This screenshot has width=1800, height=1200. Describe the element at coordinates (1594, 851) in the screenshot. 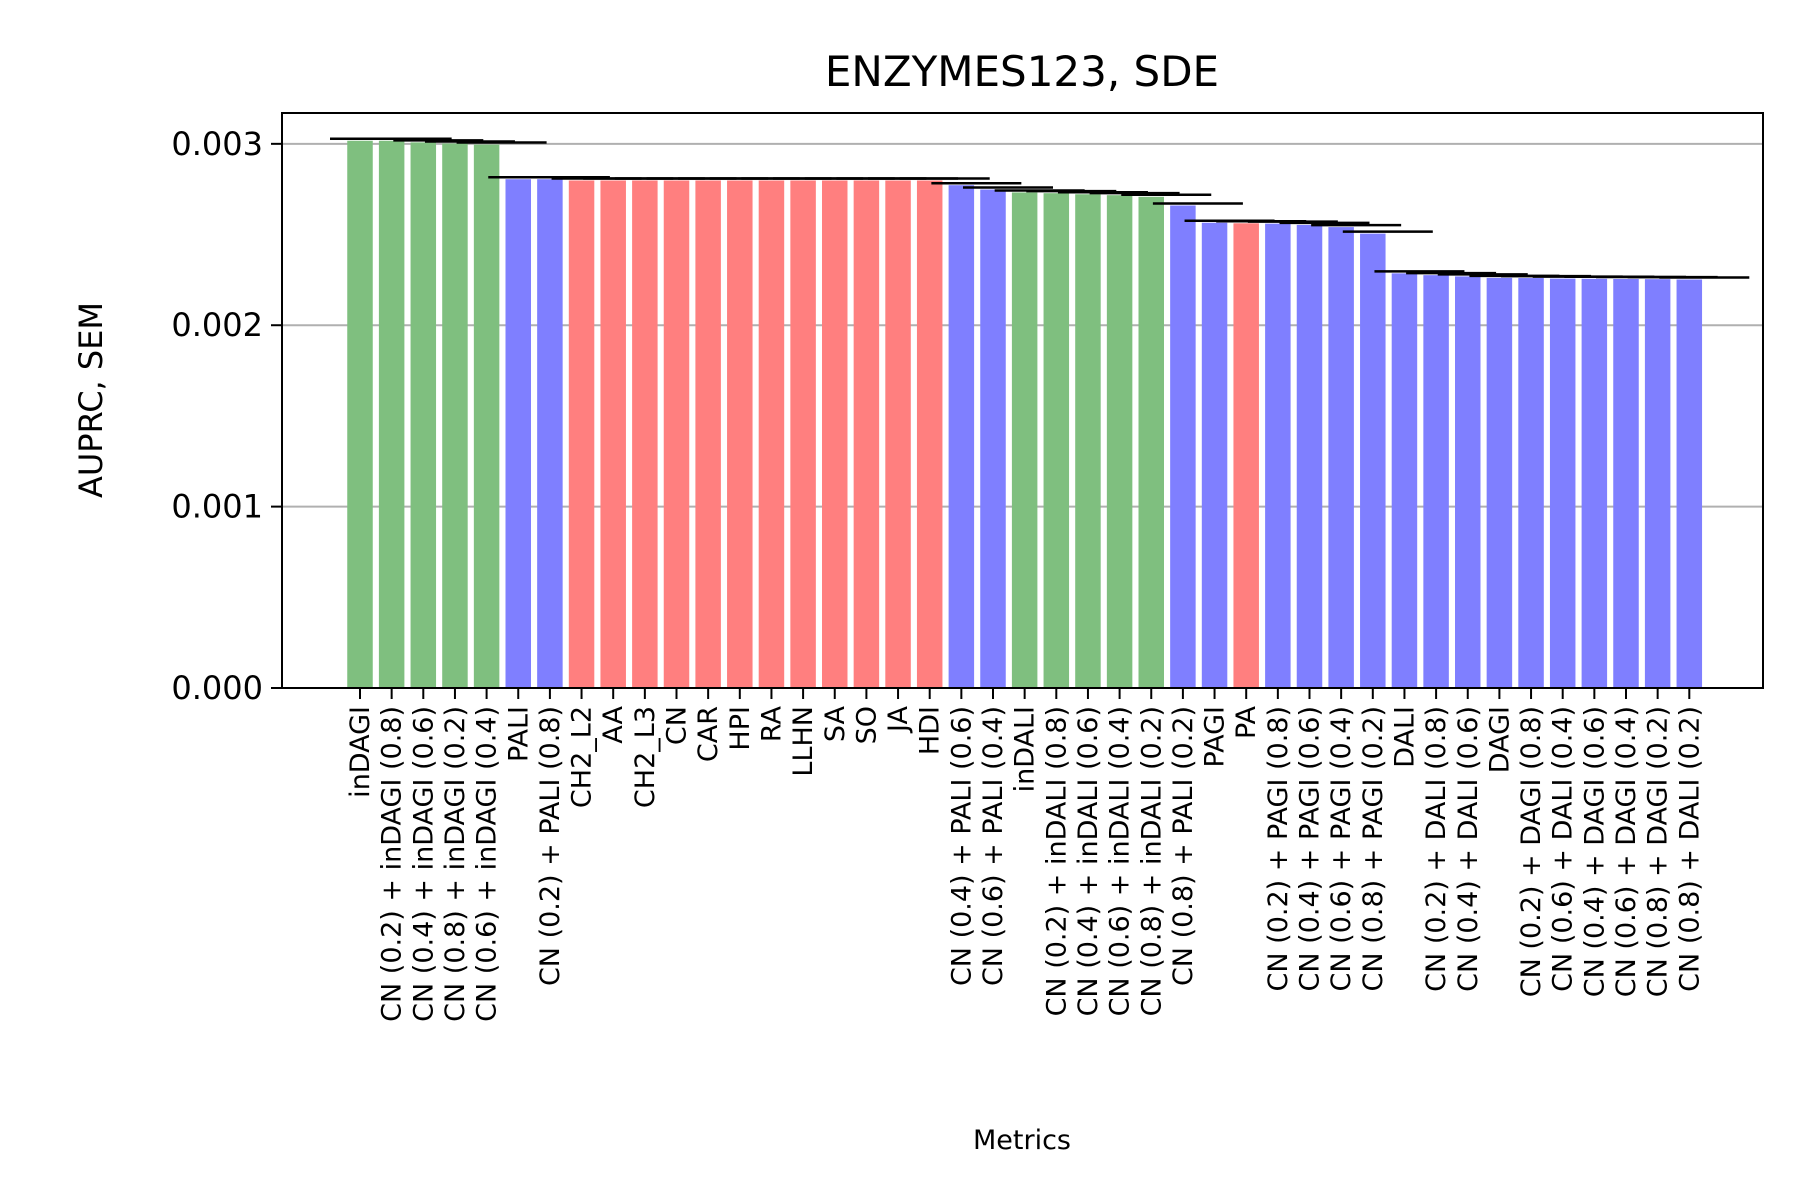

I see `x-tick-label: CN (0.4) + DAGI (0.6)` at that location.